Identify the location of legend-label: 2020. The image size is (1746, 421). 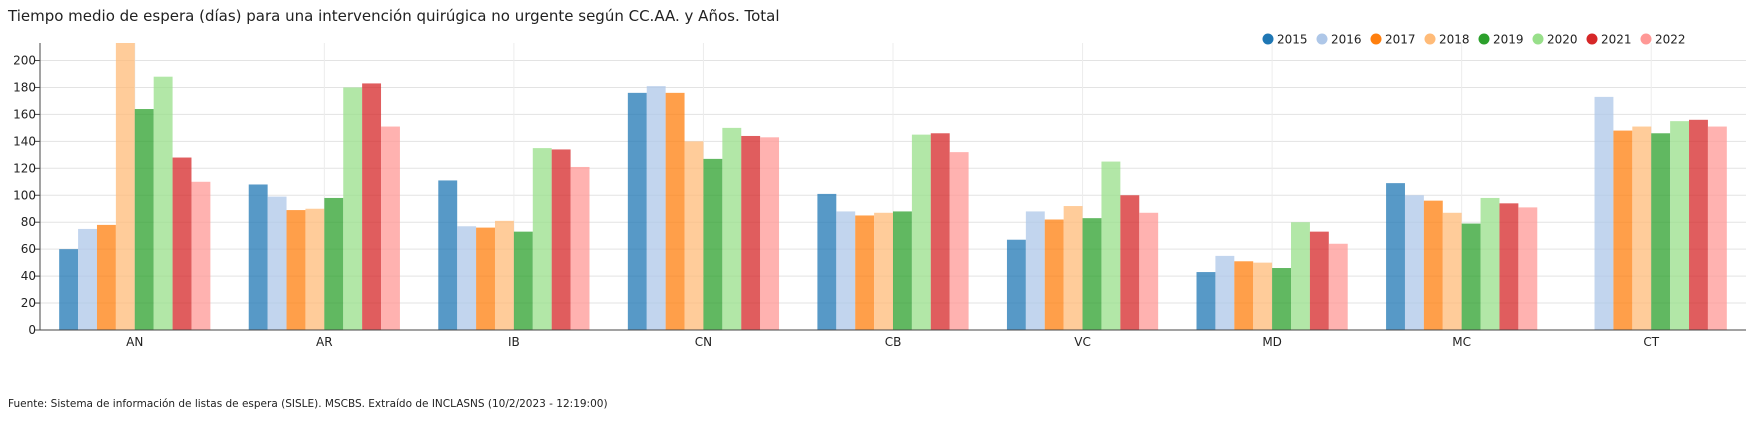
(1562, 40).